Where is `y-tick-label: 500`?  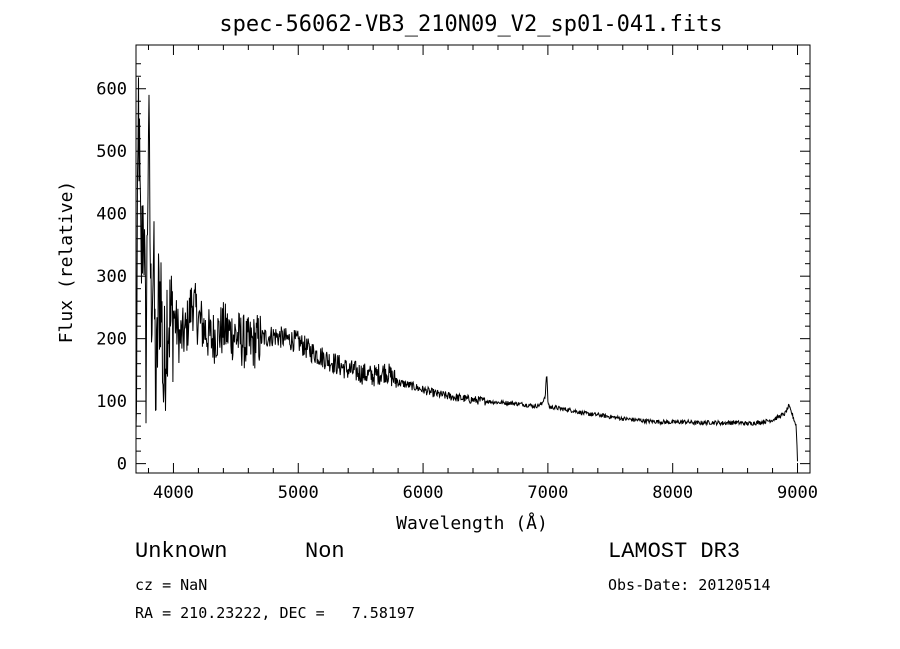 y-tick-label: 500 is located at coordinates (111, 152).